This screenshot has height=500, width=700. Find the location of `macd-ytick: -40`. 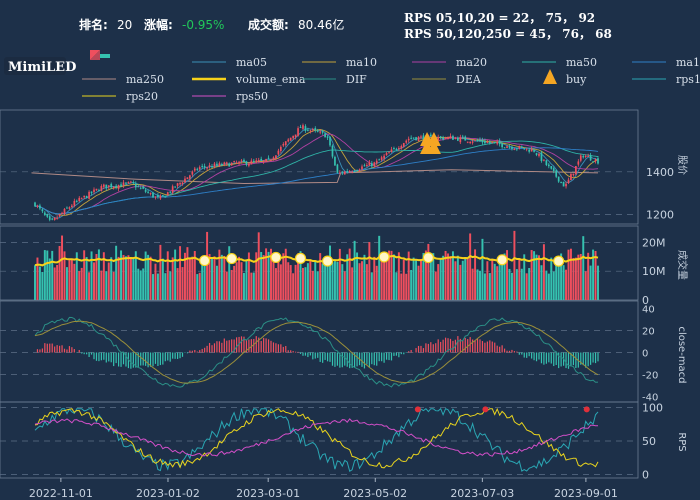

macd-ytick: -40 is located at coordinates (650, 398).